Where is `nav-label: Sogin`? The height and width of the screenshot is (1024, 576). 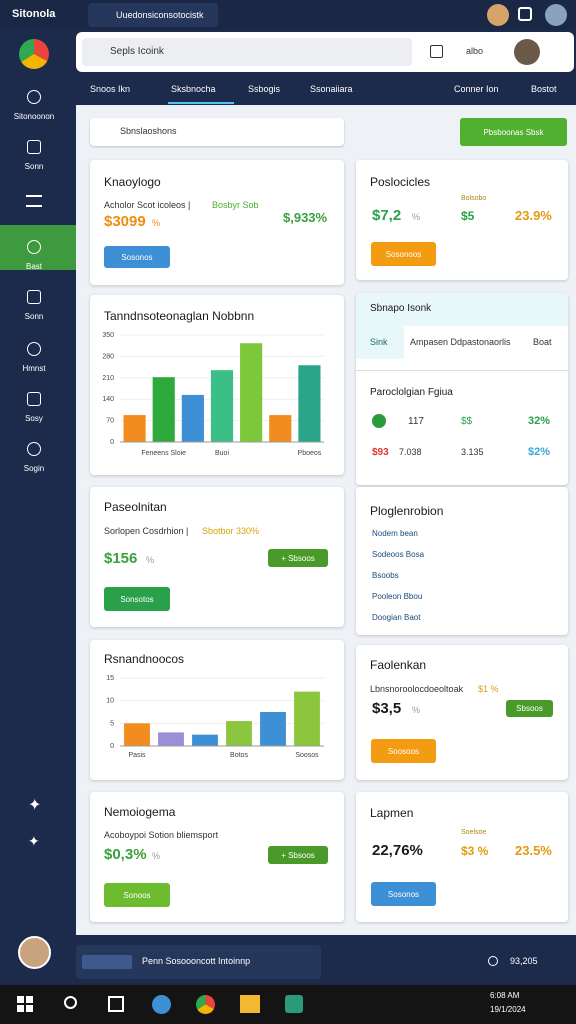 nav-label: Sogin is located at coordinates (34, 468).